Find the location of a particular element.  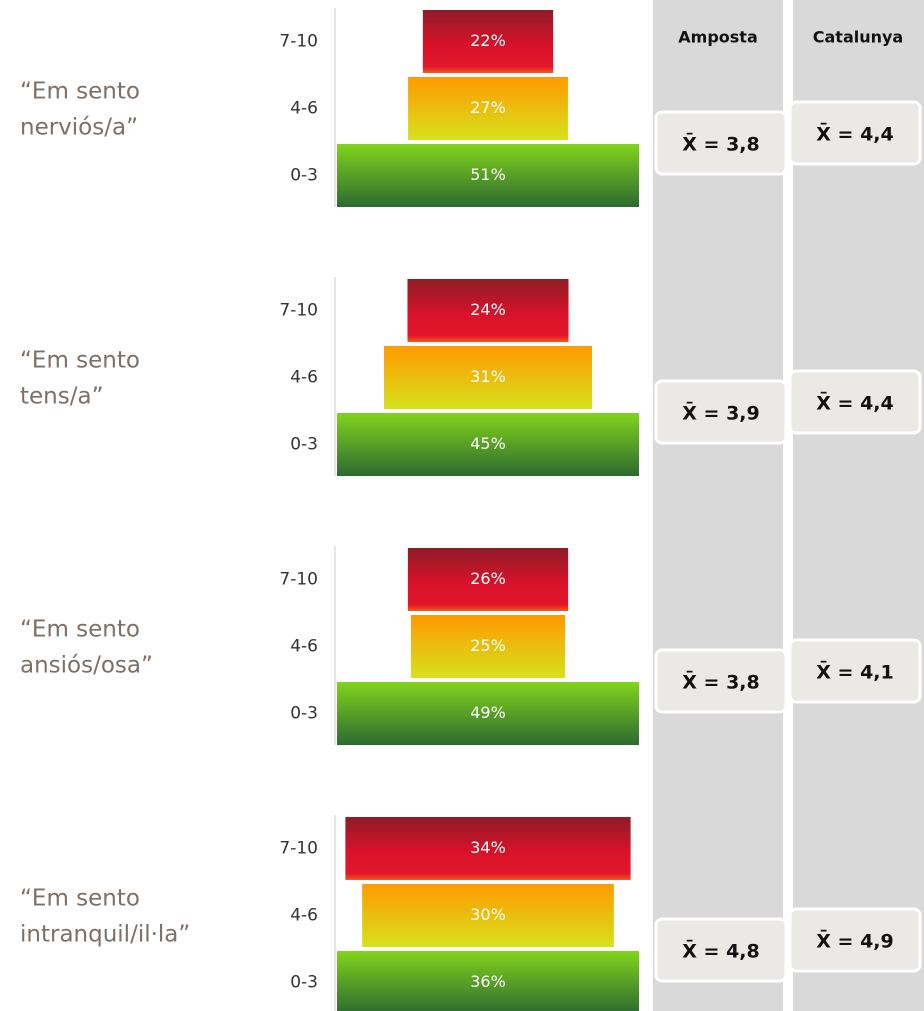

value-label: 27% is located at coordinates (488, 107).